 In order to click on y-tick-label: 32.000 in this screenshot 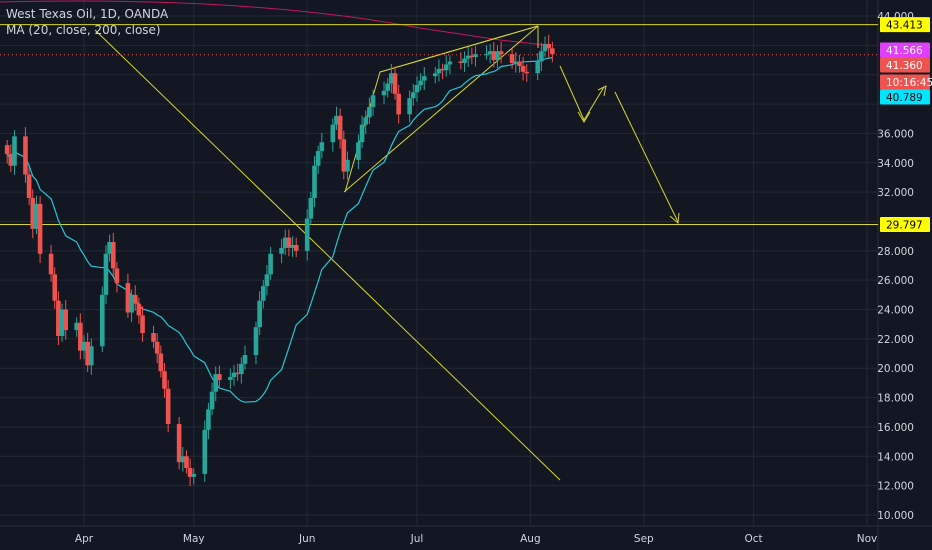, I will do `click(895, 193)`.